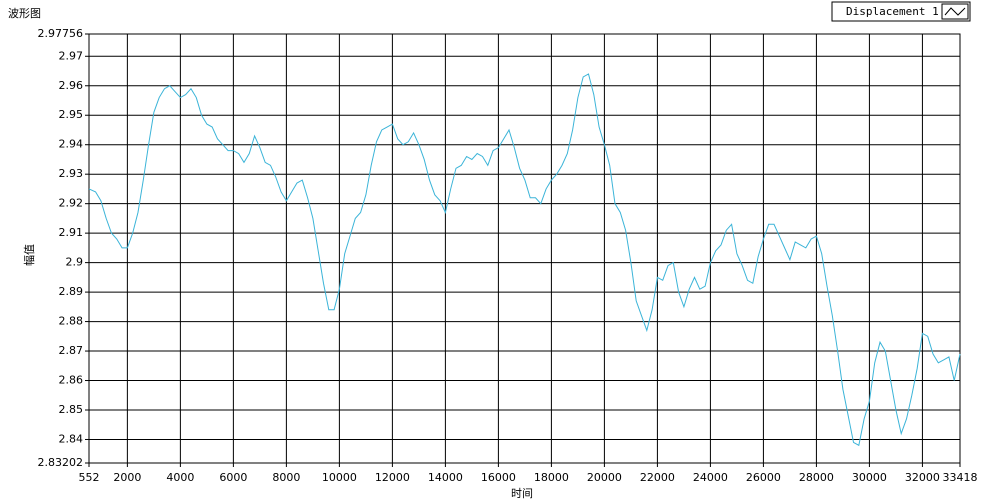  Describe the element at coordinates (71, 85) in the screenshot. I see `y-tick-label: 2.96` at that location.